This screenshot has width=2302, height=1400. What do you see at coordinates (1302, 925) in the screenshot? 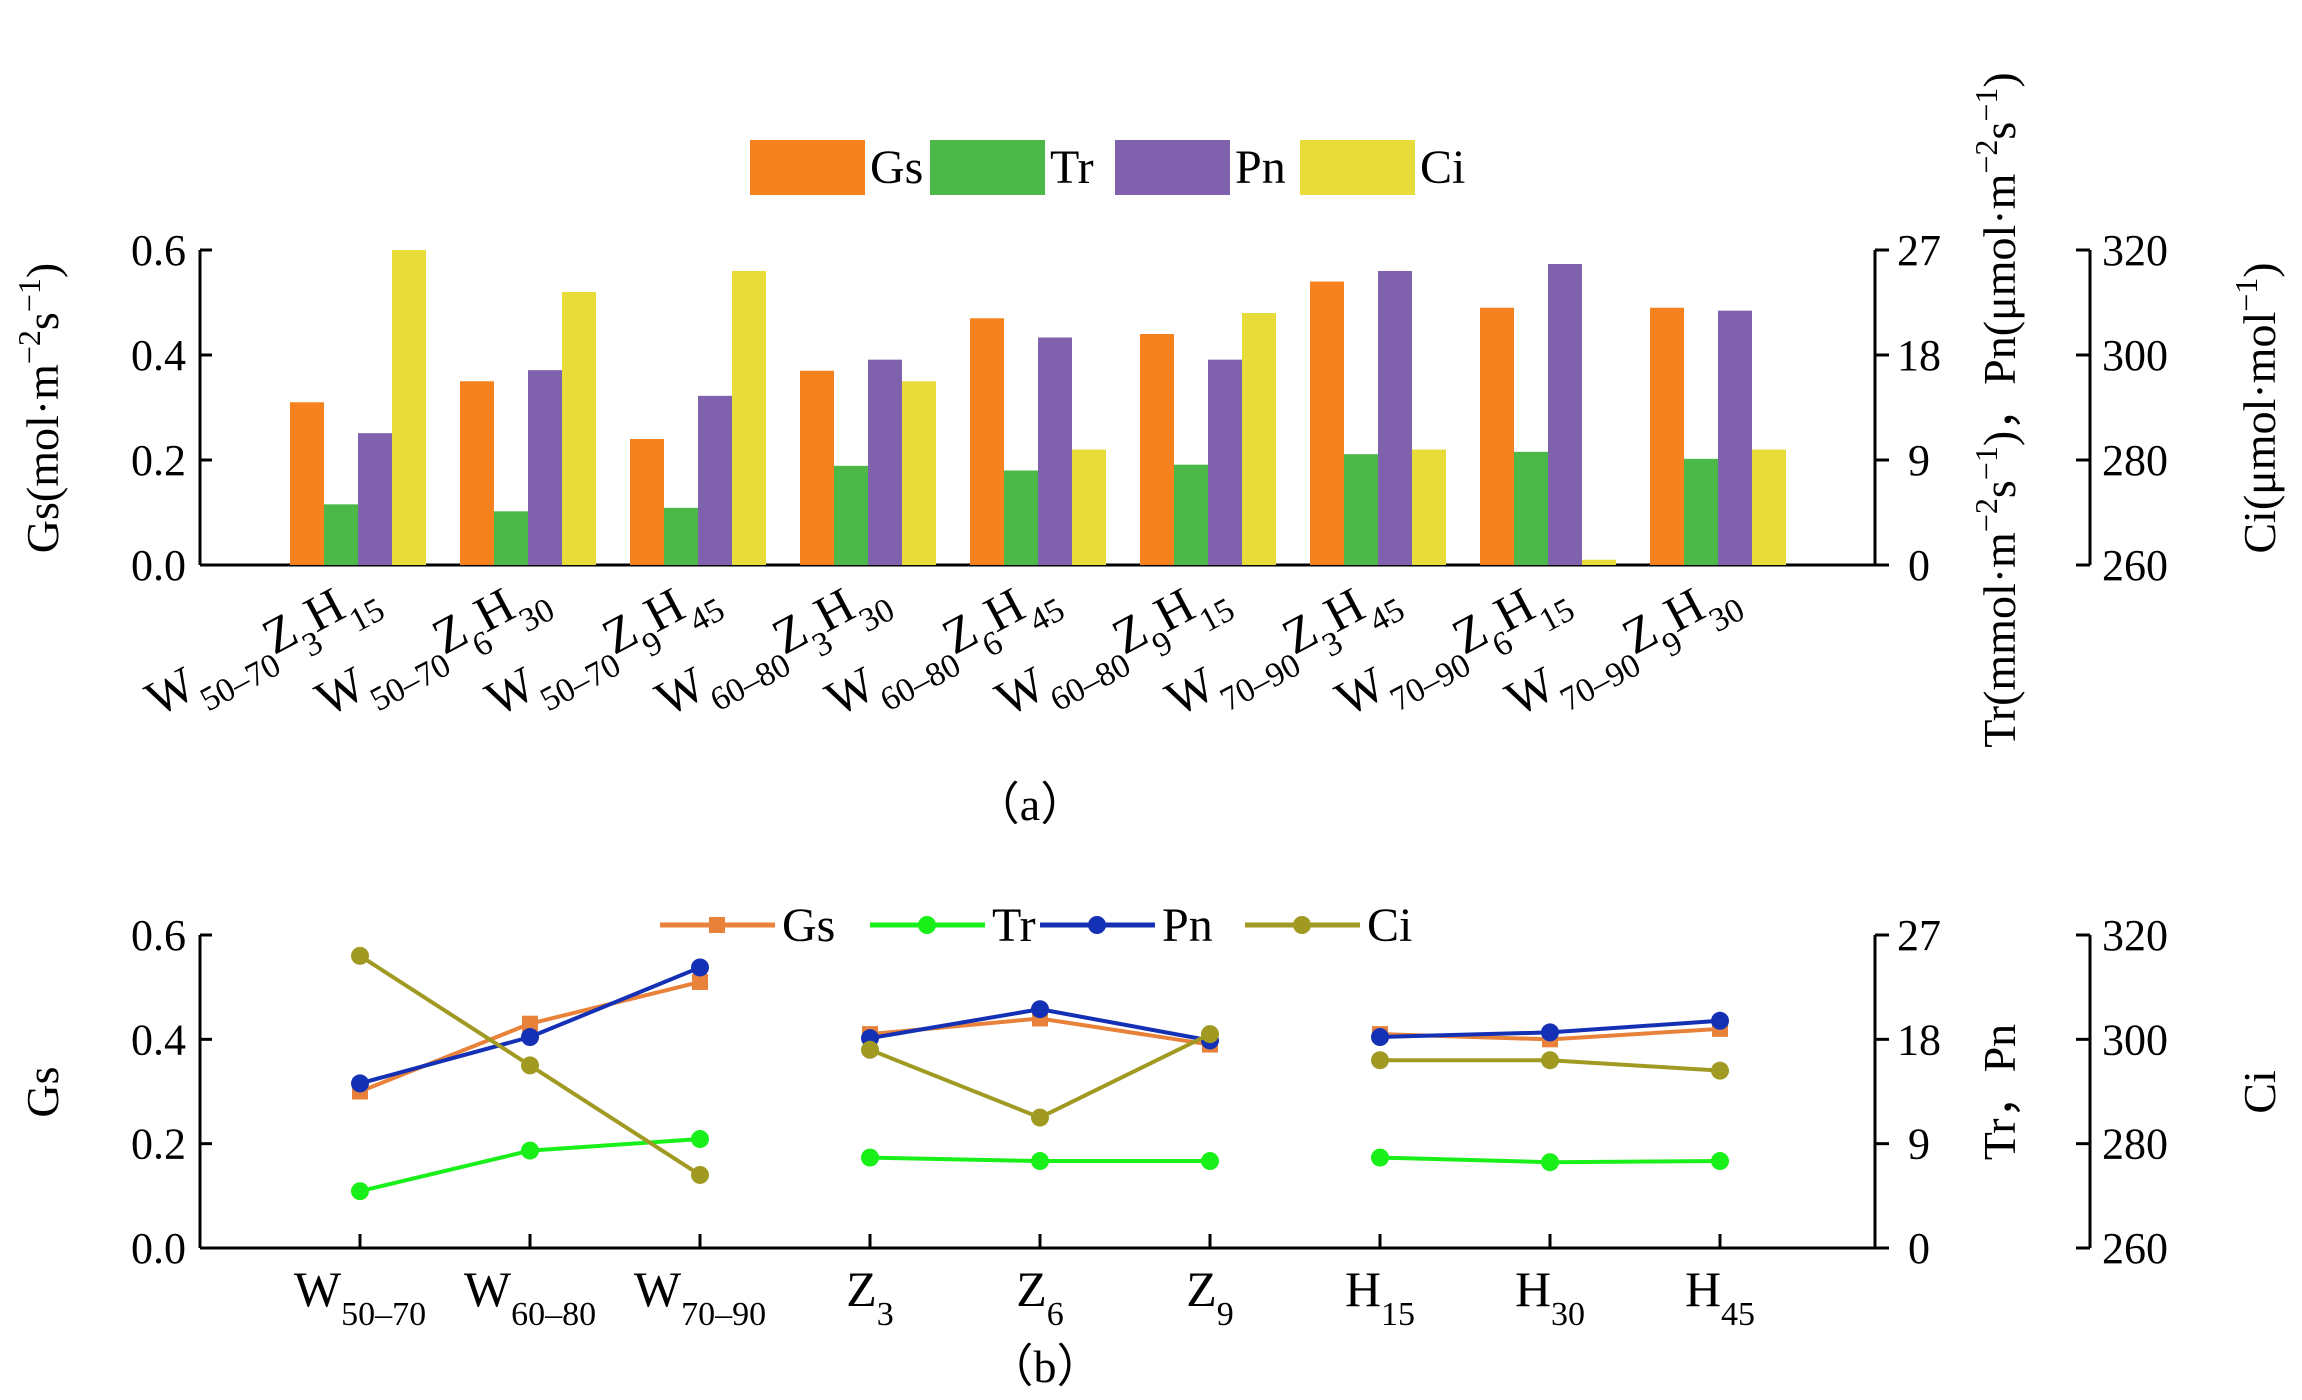
I see `legend-marker-ci` at bounding box center [1302, 925].